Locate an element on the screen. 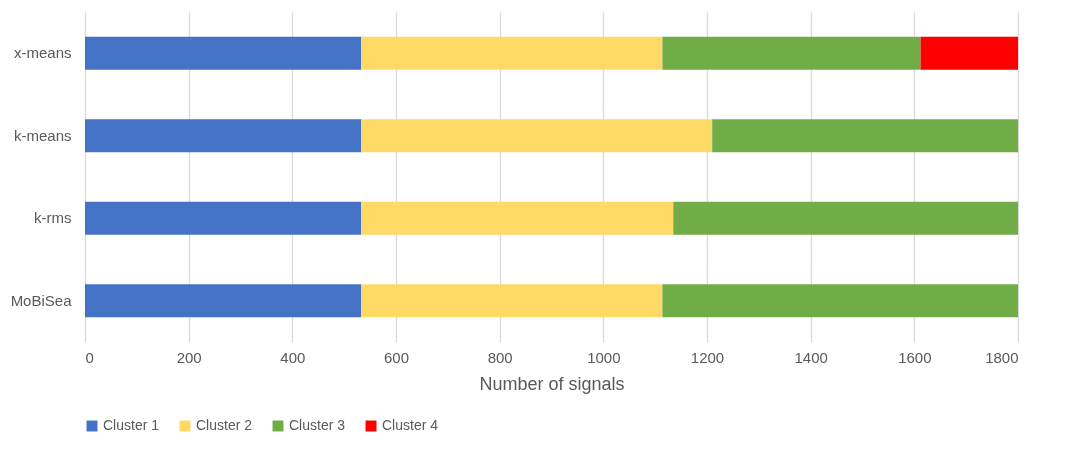 This screenshot has width=1073, height=456. legend-label: Cluster 4 is located at coordinates (410, 425).